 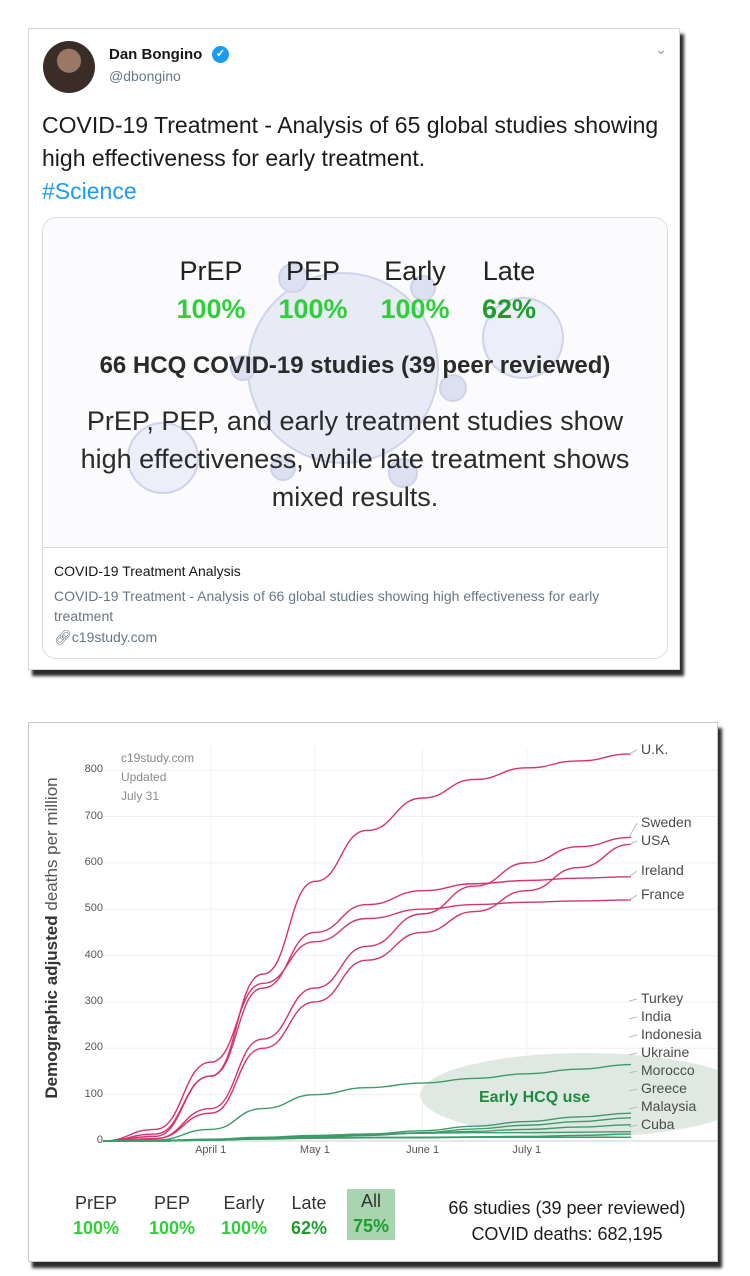 I want to click on stat-label: All, so click(x=371, y=1201).